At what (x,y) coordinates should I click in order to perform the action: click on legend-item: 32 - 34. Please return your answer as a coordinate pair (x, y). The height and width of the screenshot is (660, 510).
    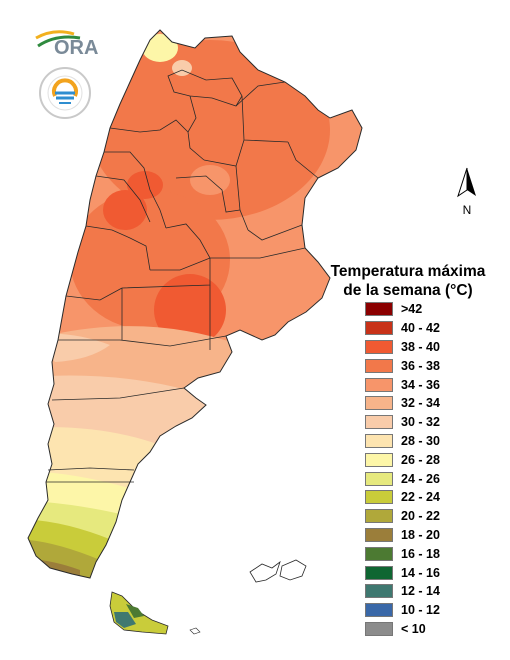
    Looking at the image, I should click on (402, 403).